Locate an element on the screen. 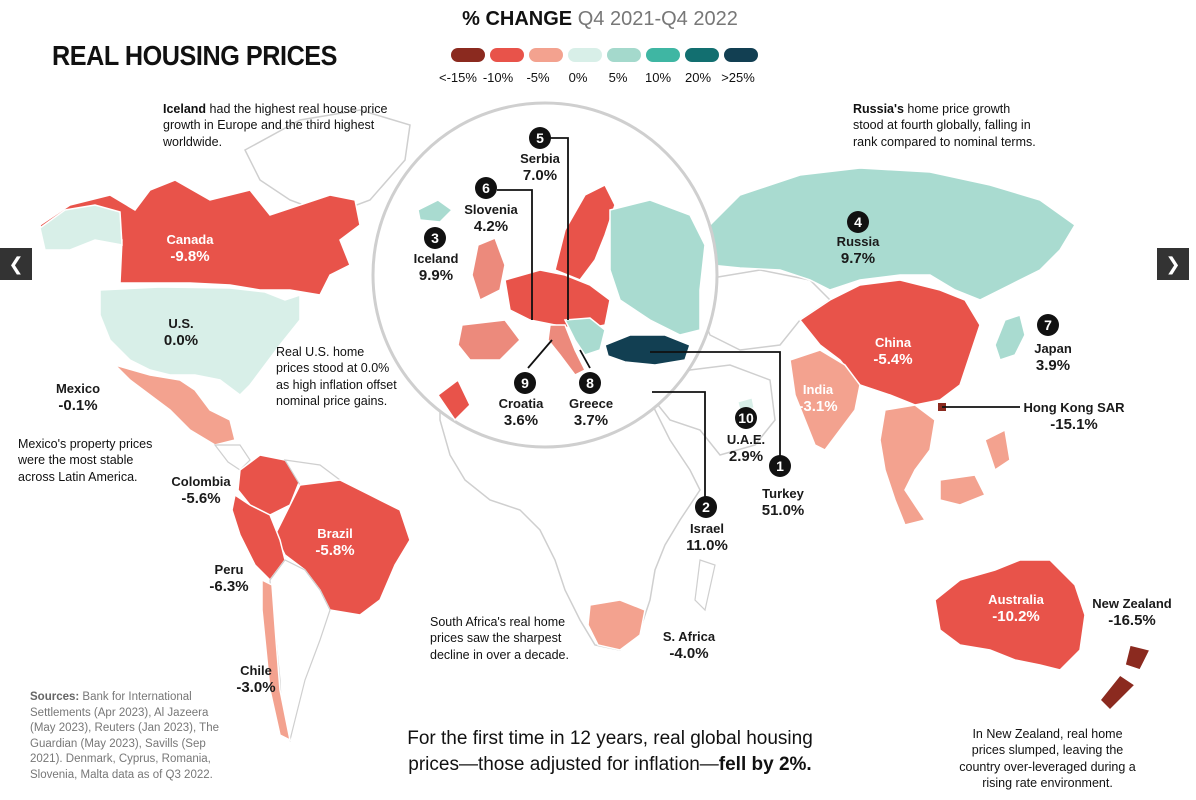  country-value: 51.0% is located at coordinates (783, 510).